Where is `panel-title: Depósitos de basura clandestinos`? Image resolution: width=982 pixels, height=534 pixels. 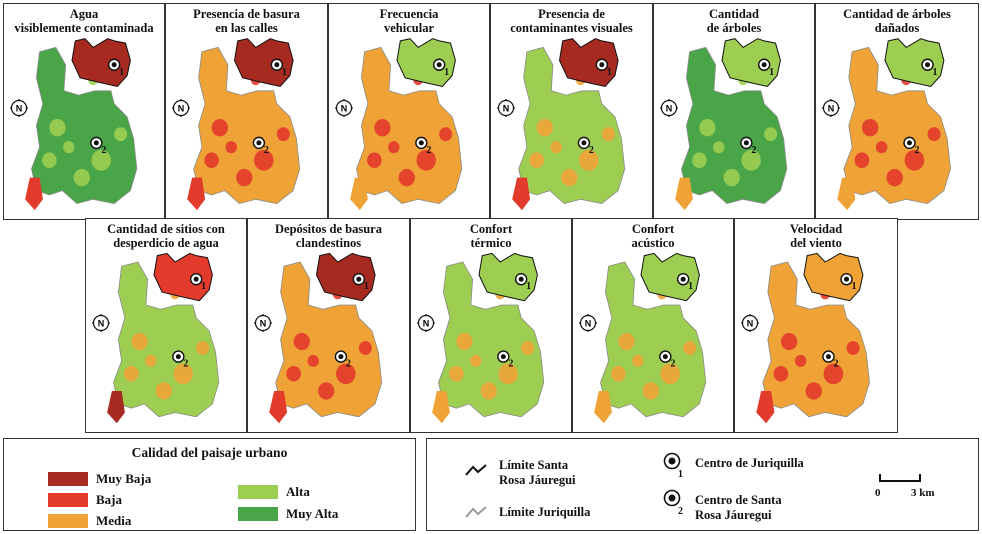 panel-title: Depósitos de basura clandestinos is located at coordinates (328, 236).